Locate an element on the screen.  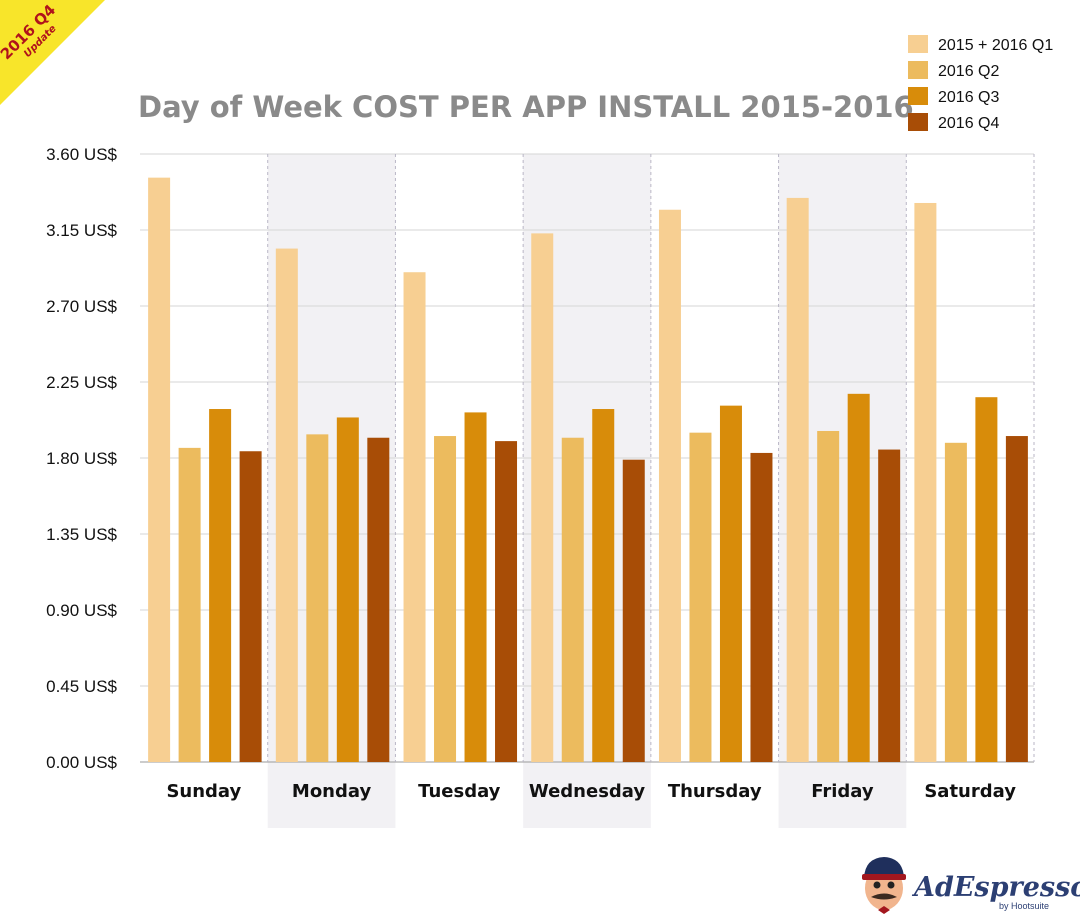
x-tick-label: Monday is located at coordinates (332, 791).